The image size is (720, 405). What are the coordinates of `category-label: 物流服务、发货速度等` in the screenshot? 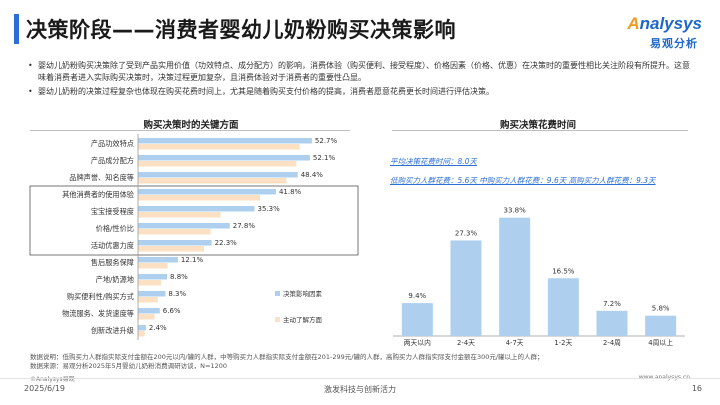 It's located at (98, 313).